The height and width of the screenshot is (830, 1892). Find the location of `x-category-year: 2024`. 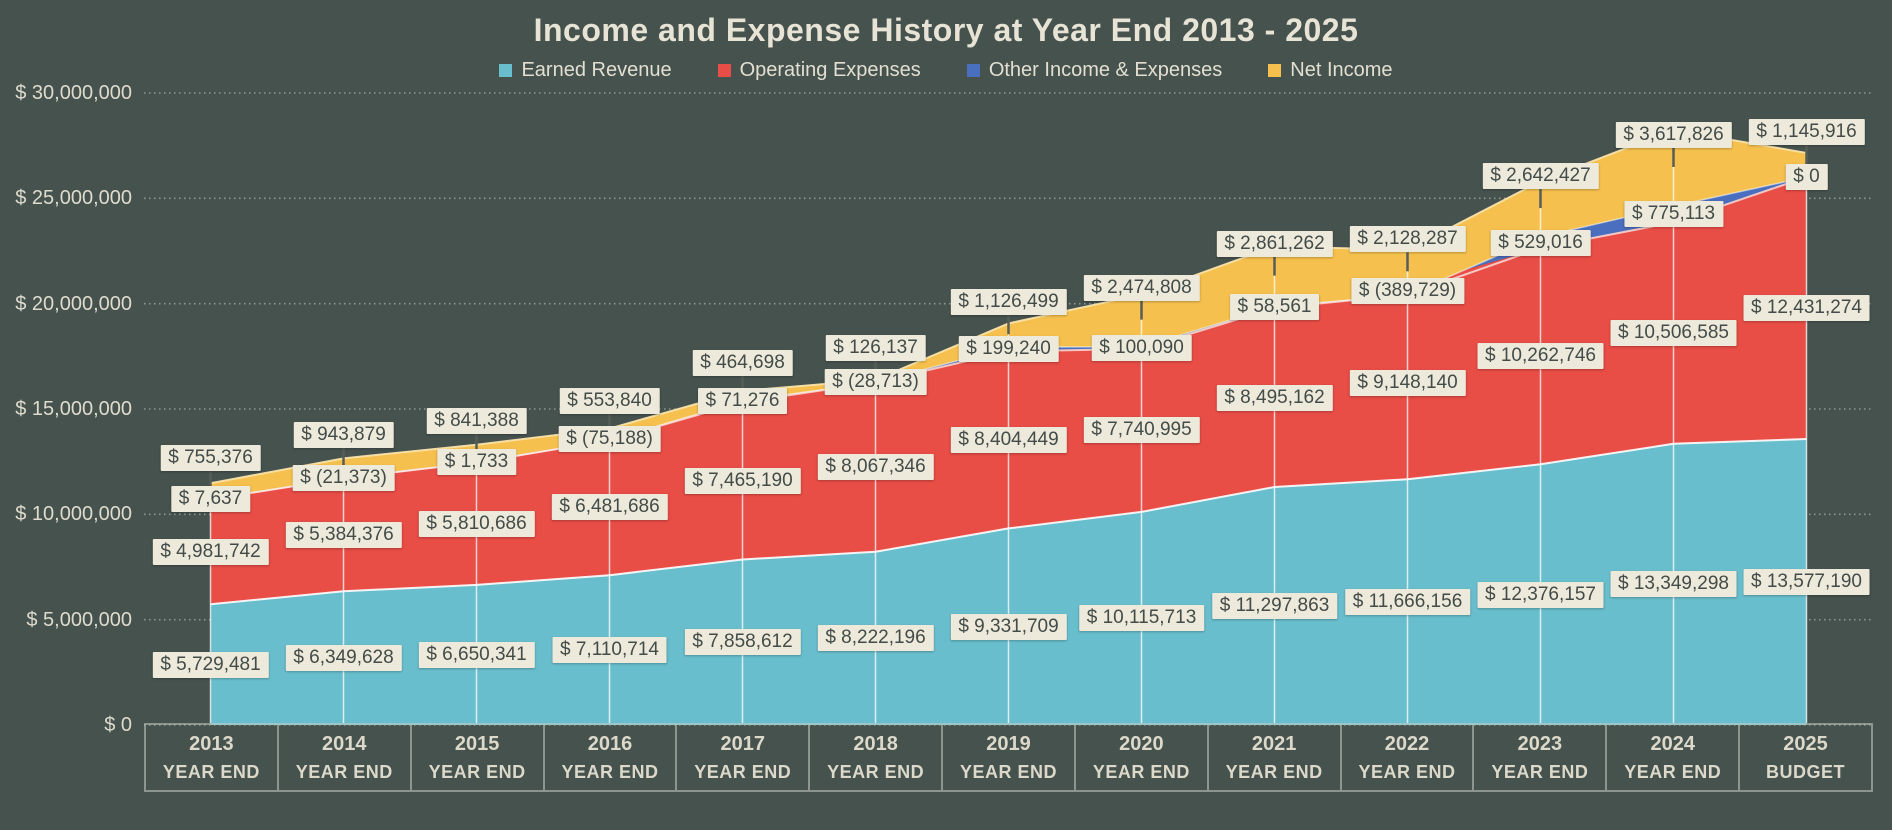

x-category-year: 2024 is located at coordinates (1672, 743).